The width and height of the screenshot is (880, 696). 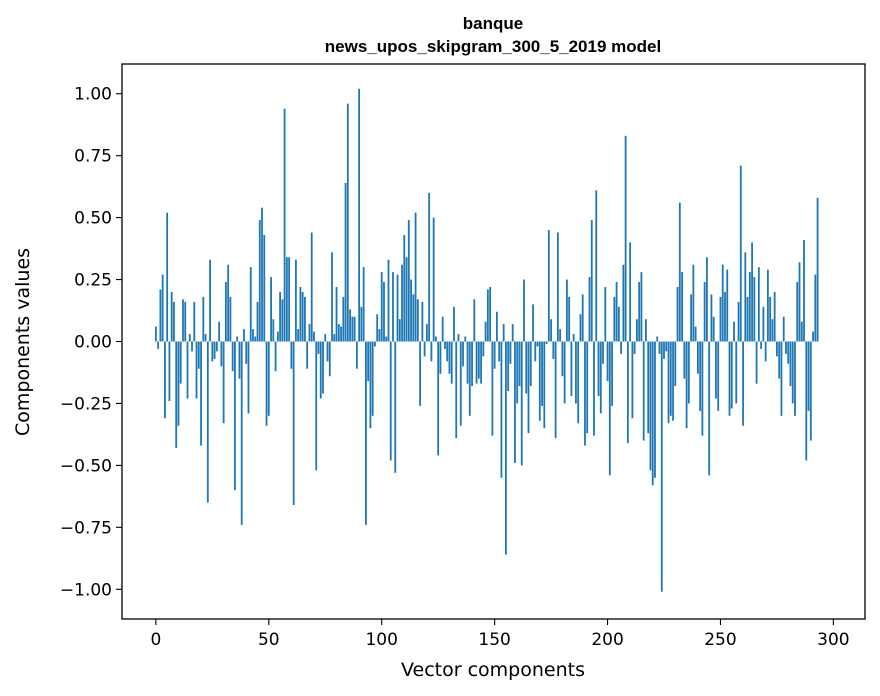 What do you see at coordinates (493, 670) in the screenshot?
I see `x-axis-label: Vector components` at bounding box center [493, 670].